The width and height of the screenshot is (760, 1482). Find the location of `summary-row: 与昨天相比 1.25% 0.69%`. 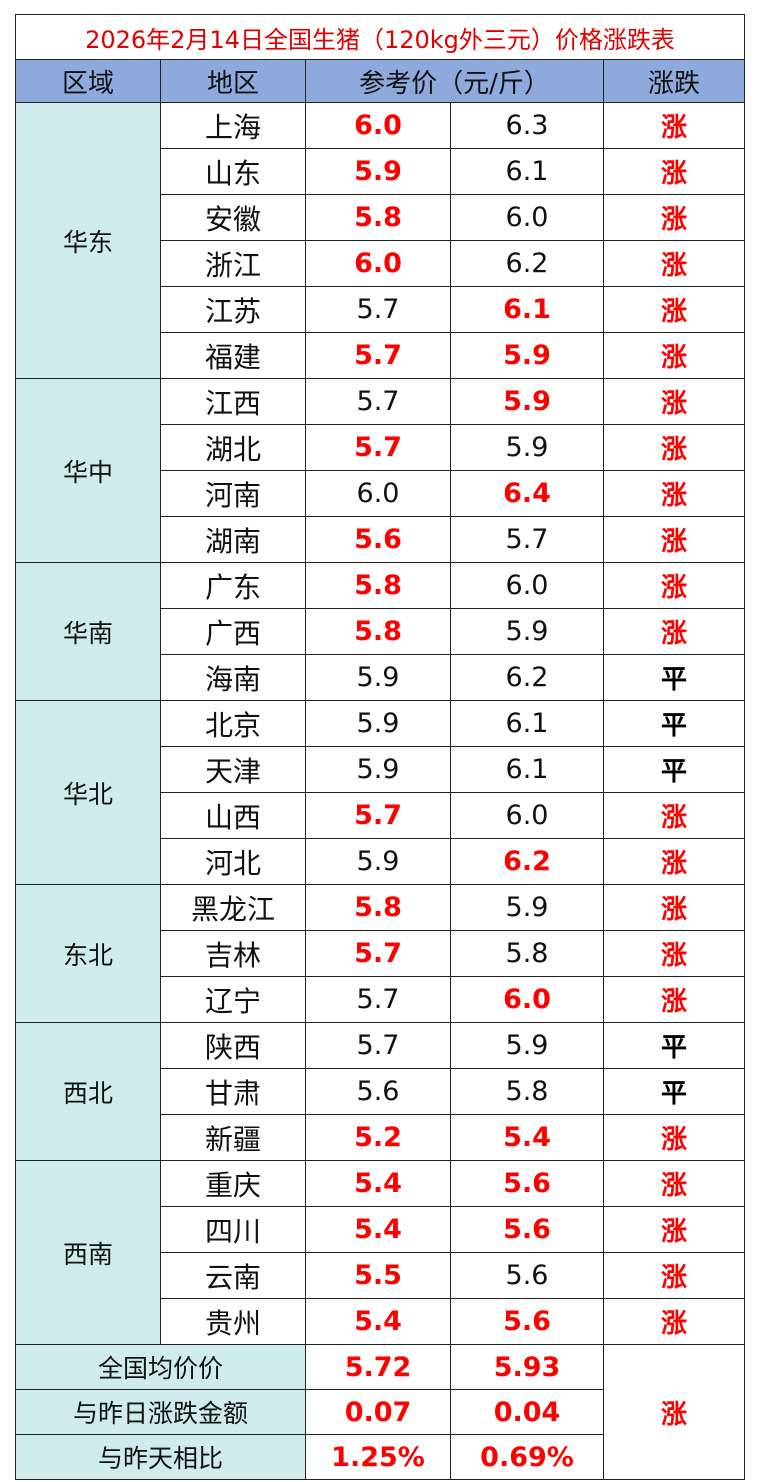

summary-row: 与昨天相比 1.25% 0.69% is located at coordinates (380, 1457).